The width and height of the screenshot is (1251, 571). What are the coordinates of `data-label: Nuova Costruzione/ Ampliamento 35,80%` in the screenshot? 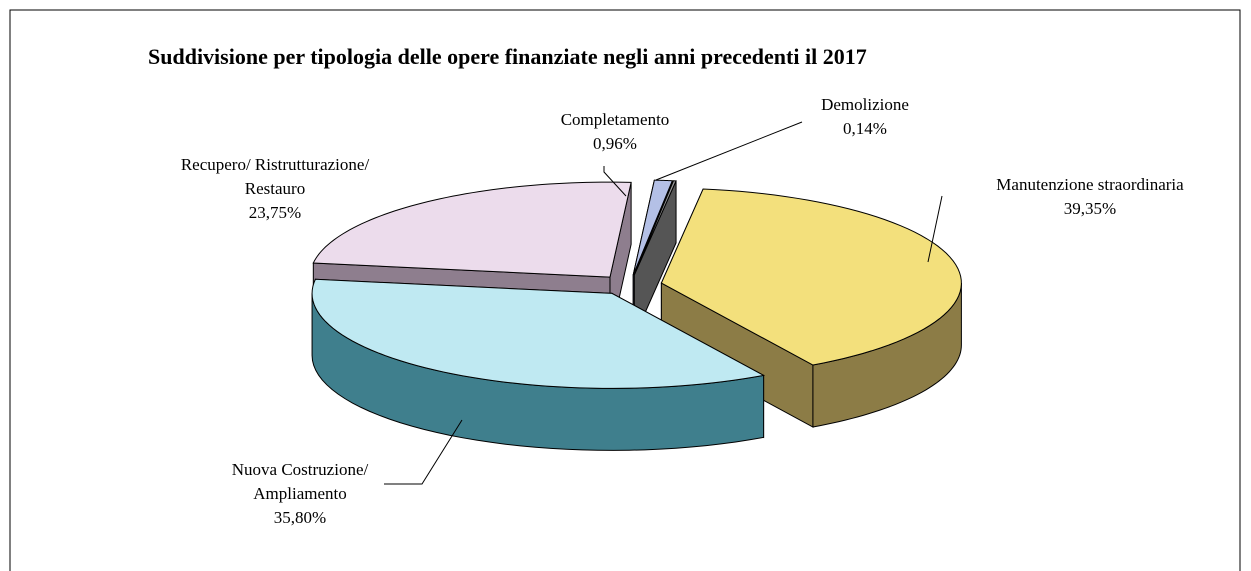 It's located at (300, 494).